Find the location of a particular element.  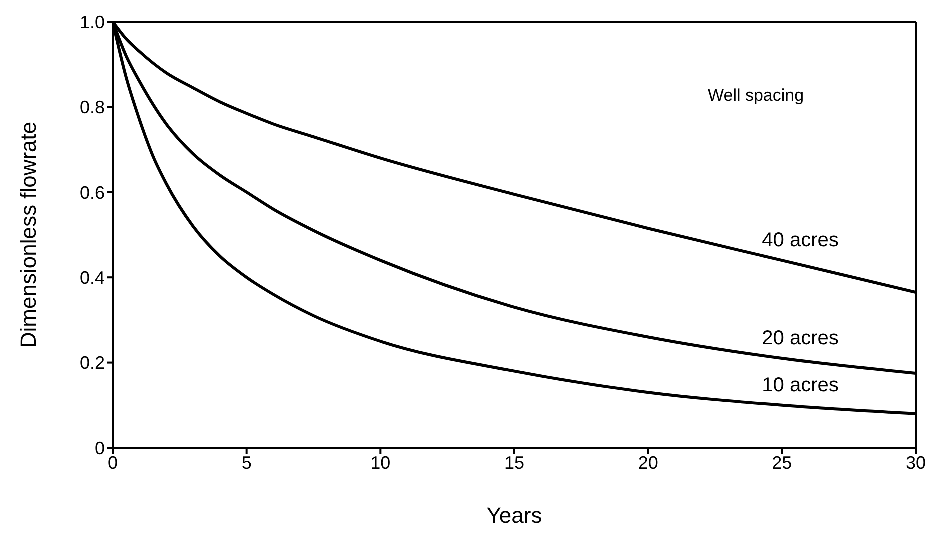

series-label: 10 acres is located at coordinates (800, 385).